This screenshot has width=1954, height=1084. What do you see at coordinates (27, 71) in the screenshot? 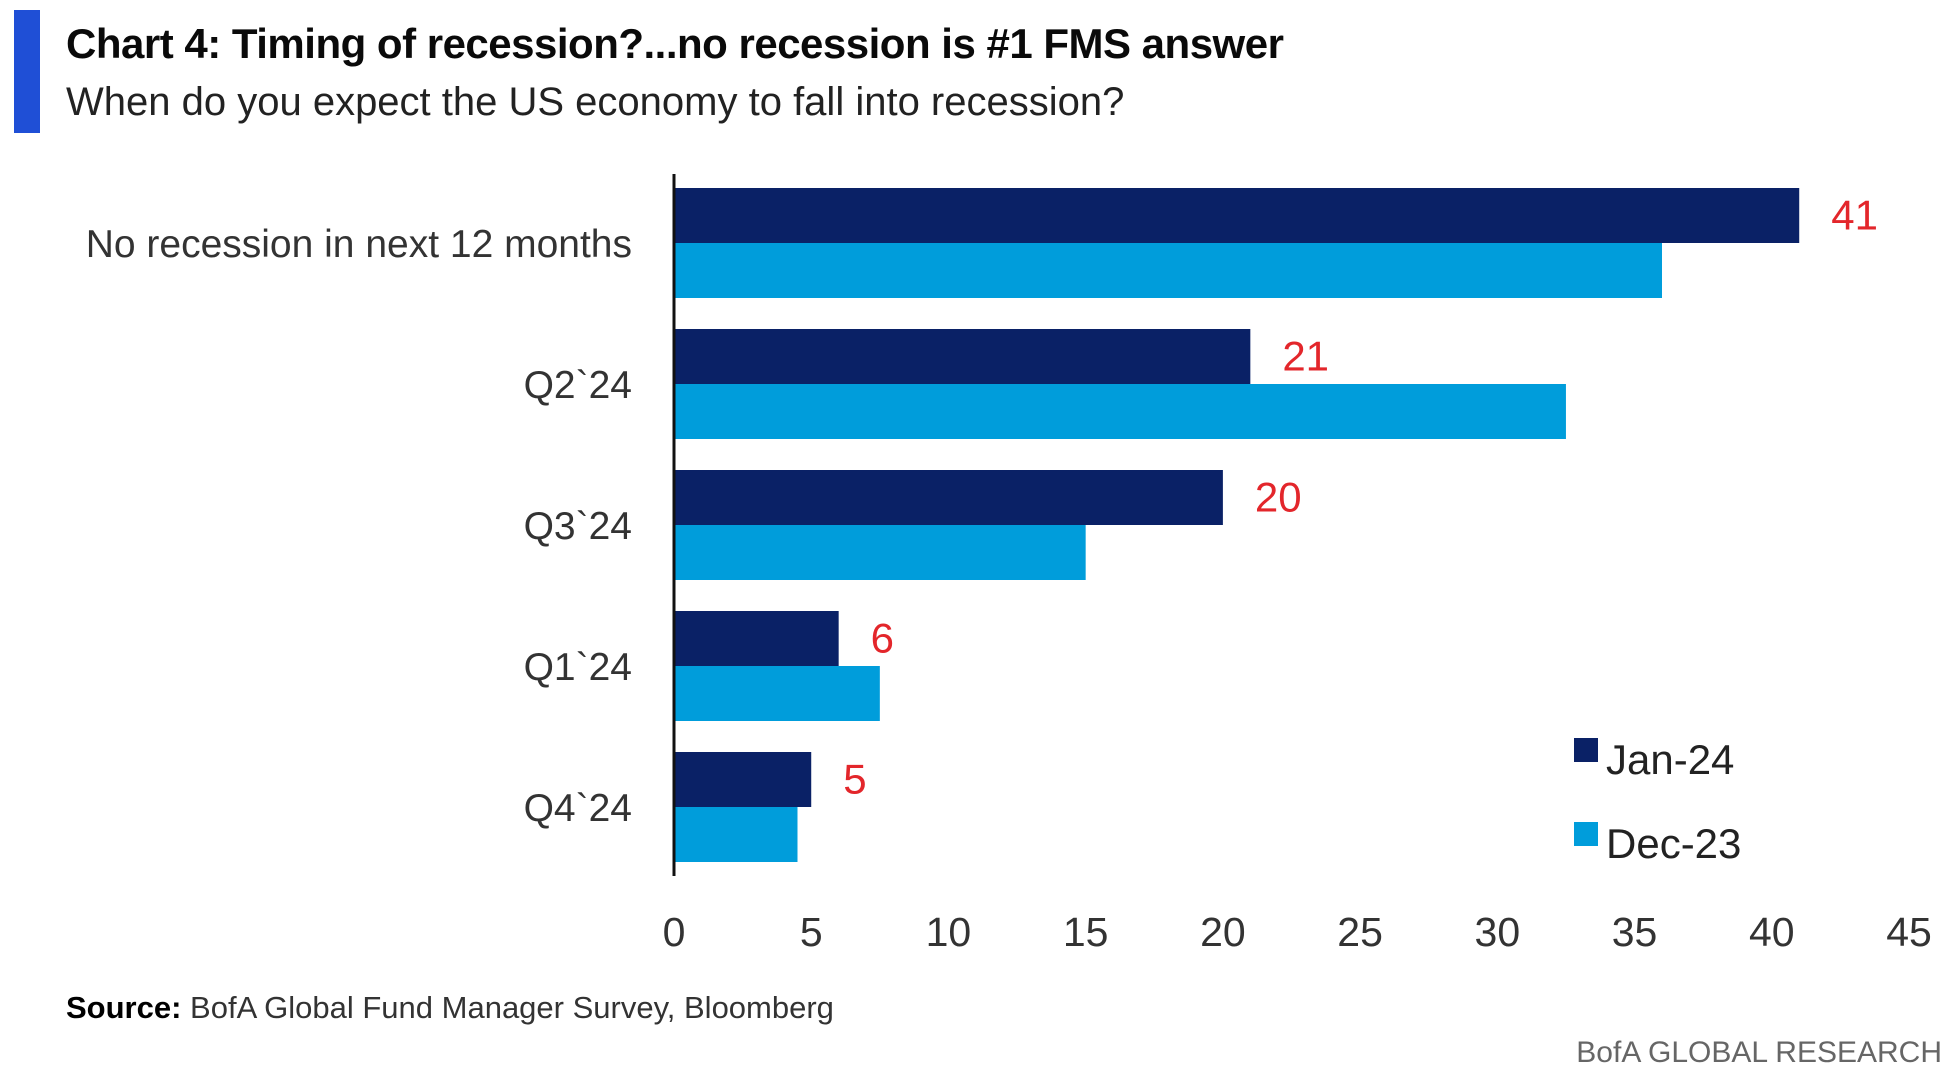
I see `title-accent-bar` at bounding box center [27, 71].